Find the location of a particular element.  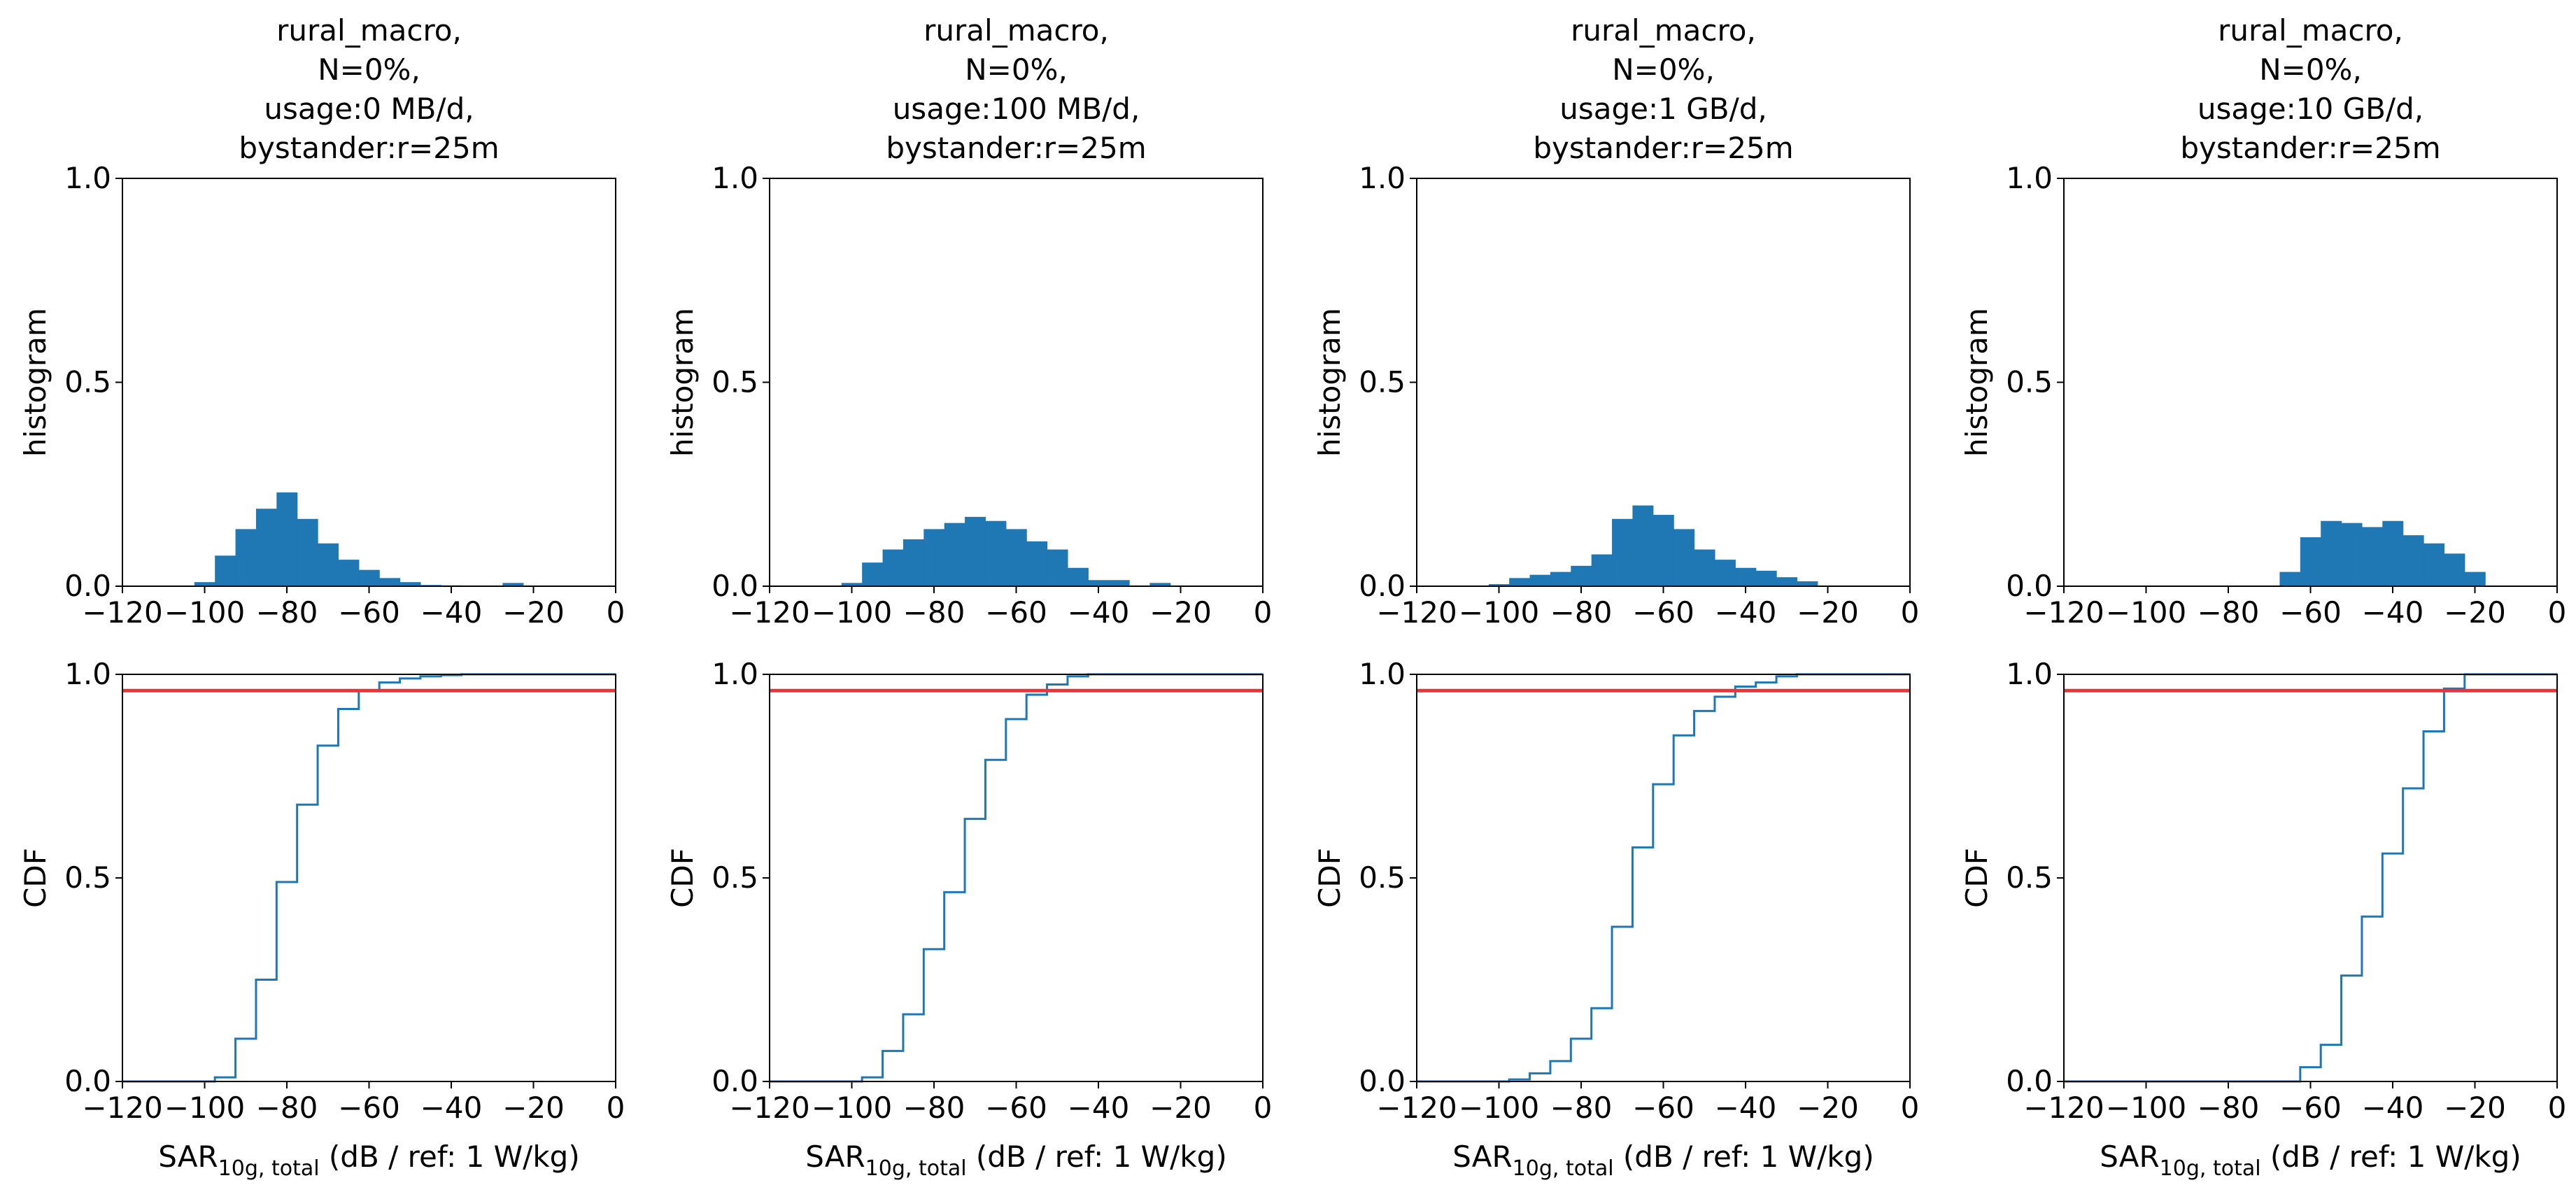

x-tick-label: −20 is located at coordinates (533, 612).